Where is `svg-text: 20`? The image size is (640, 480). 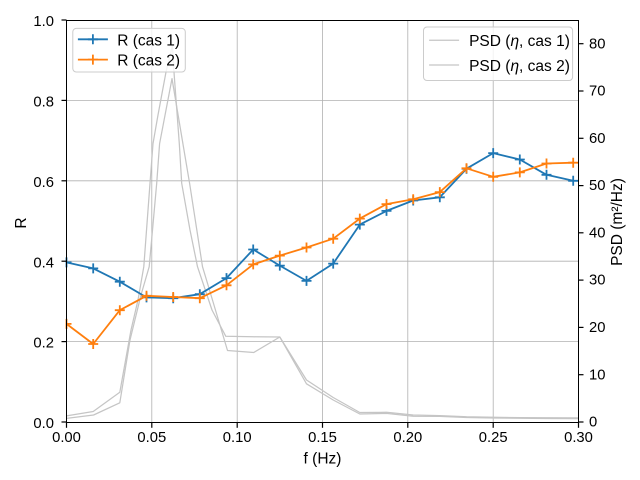 svg-text: 20 is located at coordinates (597, 328).